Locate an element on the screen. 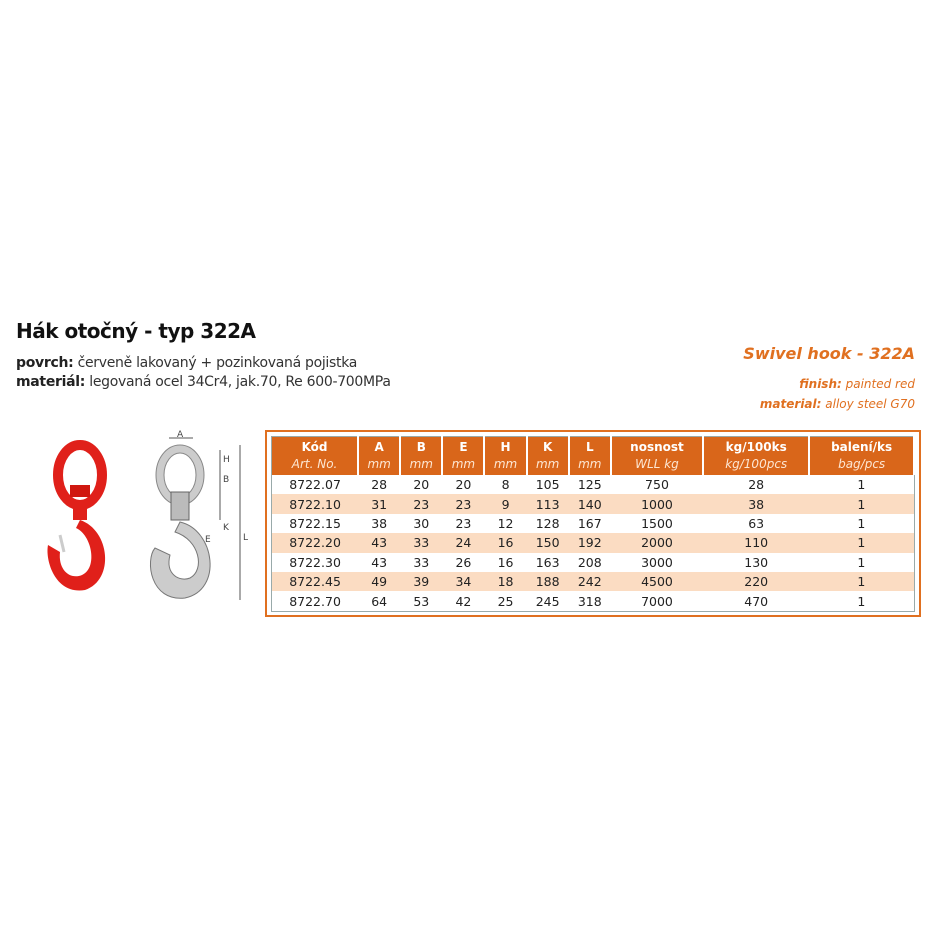 The image size is (945, 945). dim-label-k: K is located at coordinates (226, 528).